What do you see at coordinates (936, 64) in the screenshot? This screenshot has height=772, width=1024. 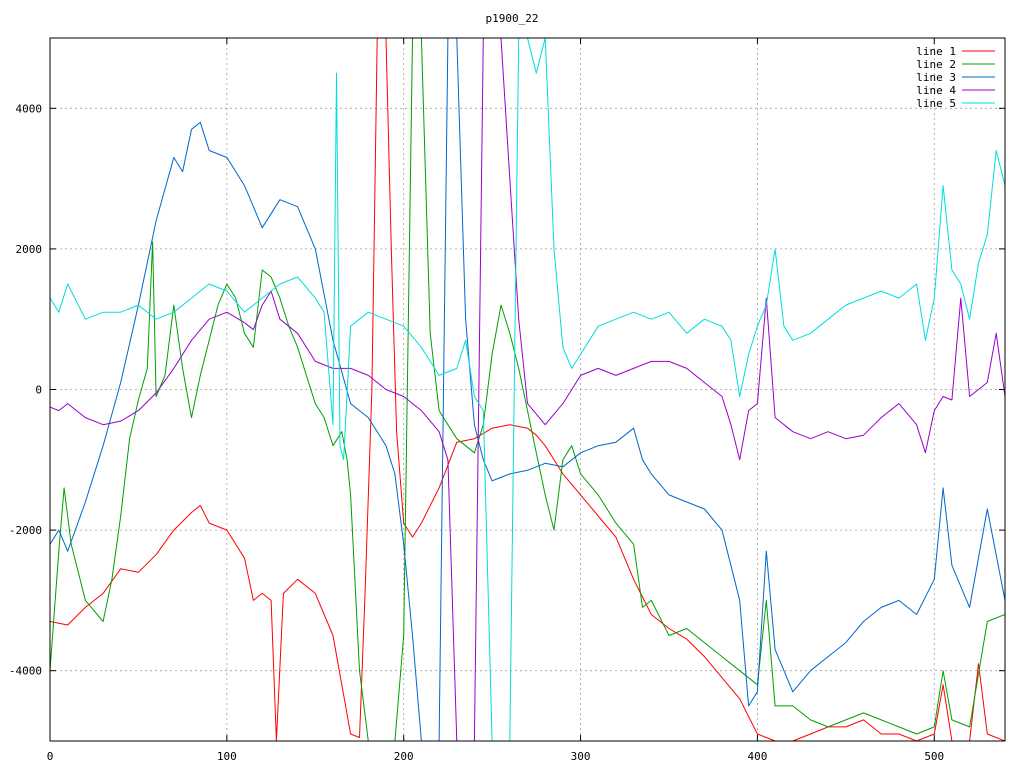 I see `legend-label: line 2` at bounding box center [936, 64].